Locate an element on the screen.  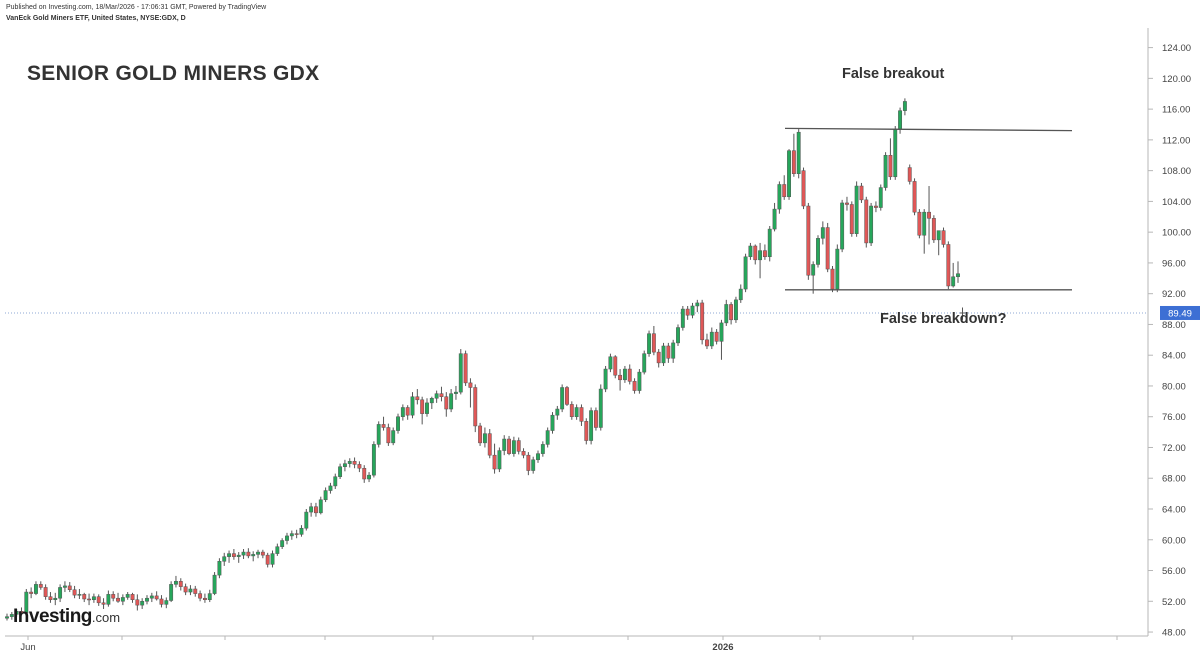
y-tick-label: 68.00 is located at coordinates (1174, 479).